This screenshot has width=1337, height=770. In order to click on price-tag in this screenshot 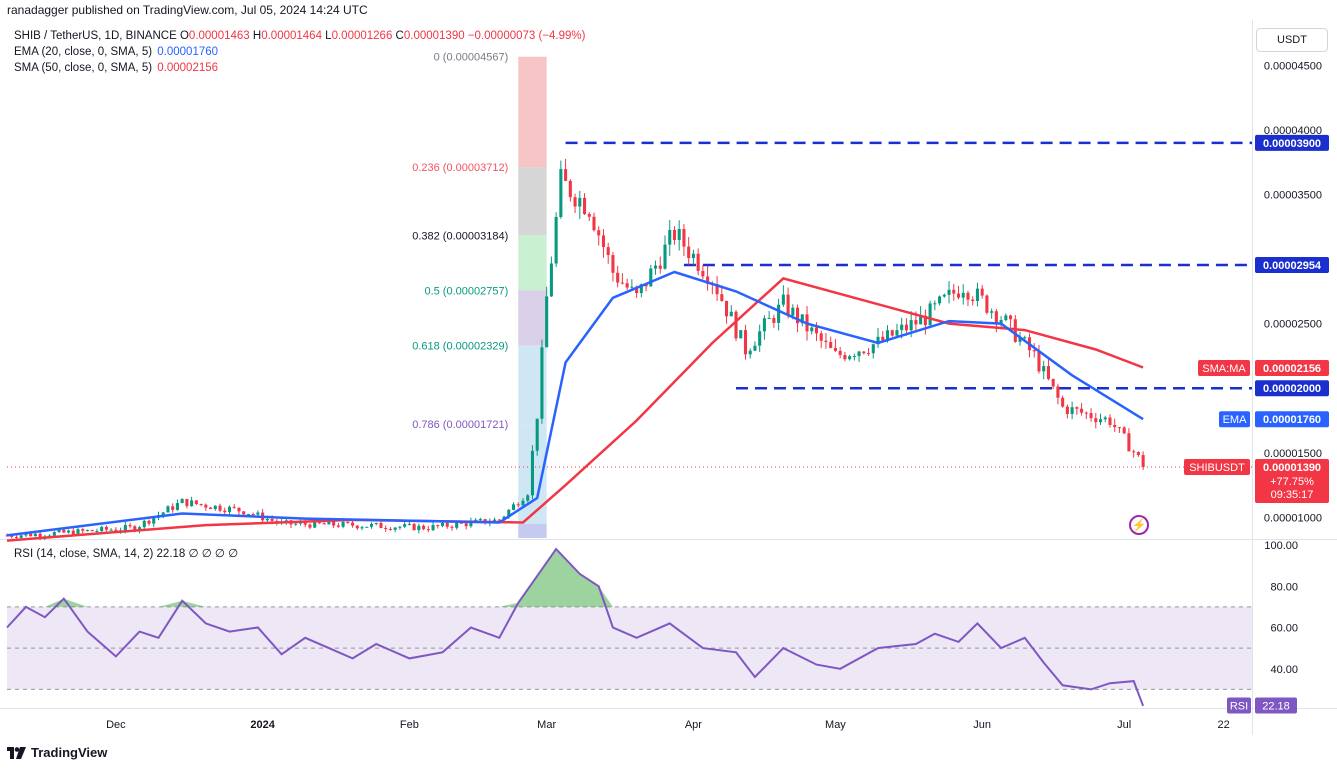, I will do `click(1292, 480)`.